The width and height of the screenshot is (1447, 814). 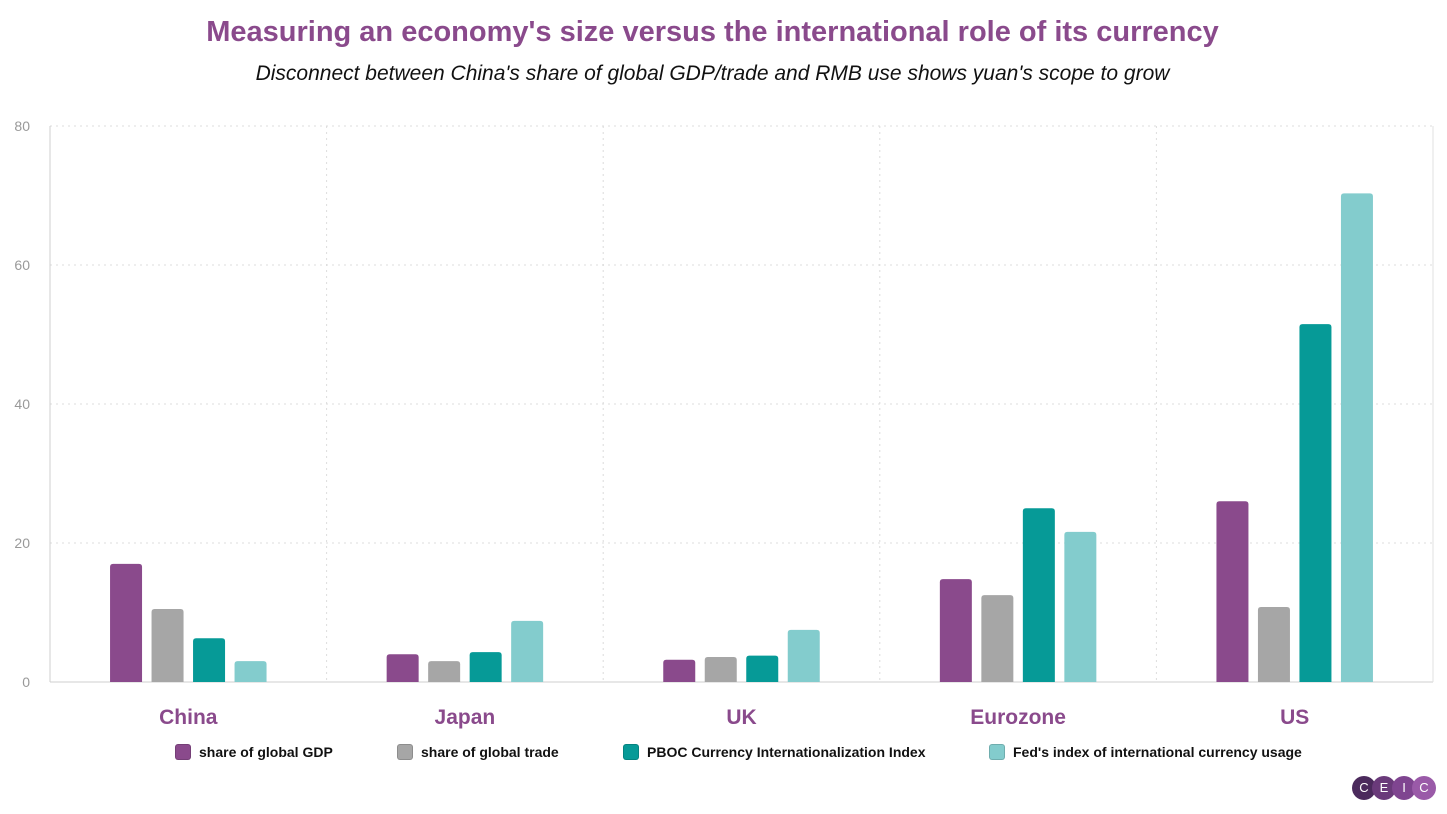 I want to click on x-category-label: Japan, so click(x=465, y=717).